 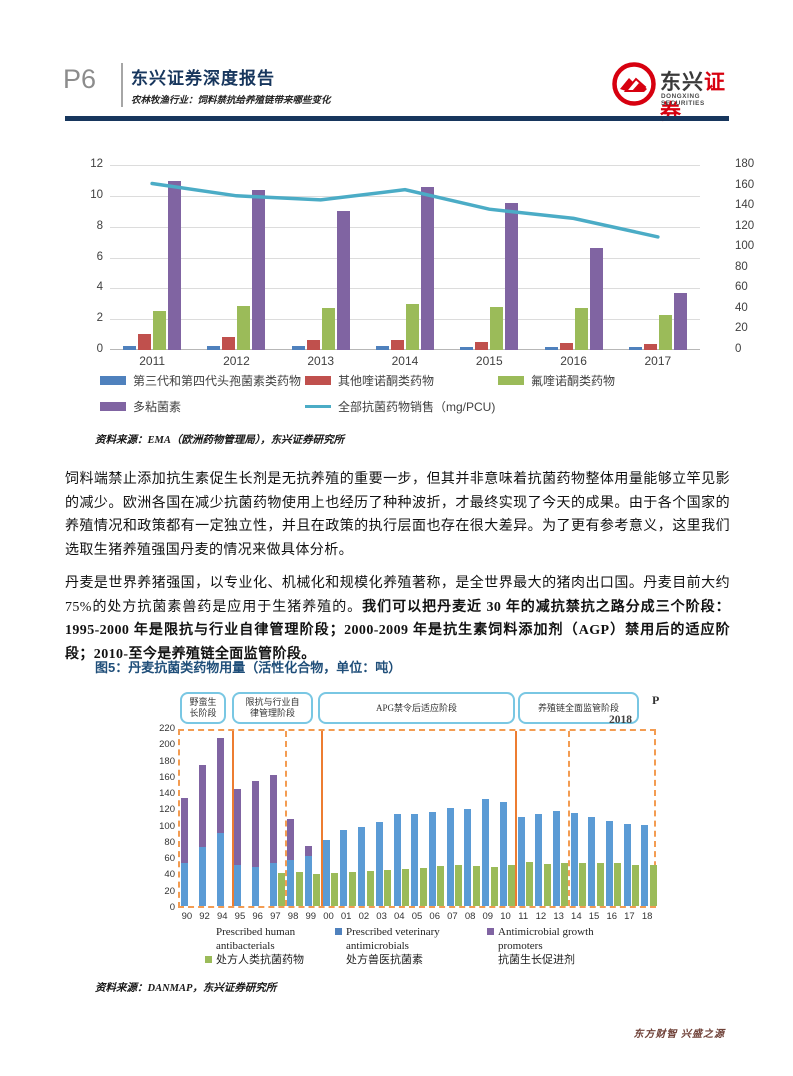 I want to click on logo-cn-dark: 东兴, so click(x=682, y=82).